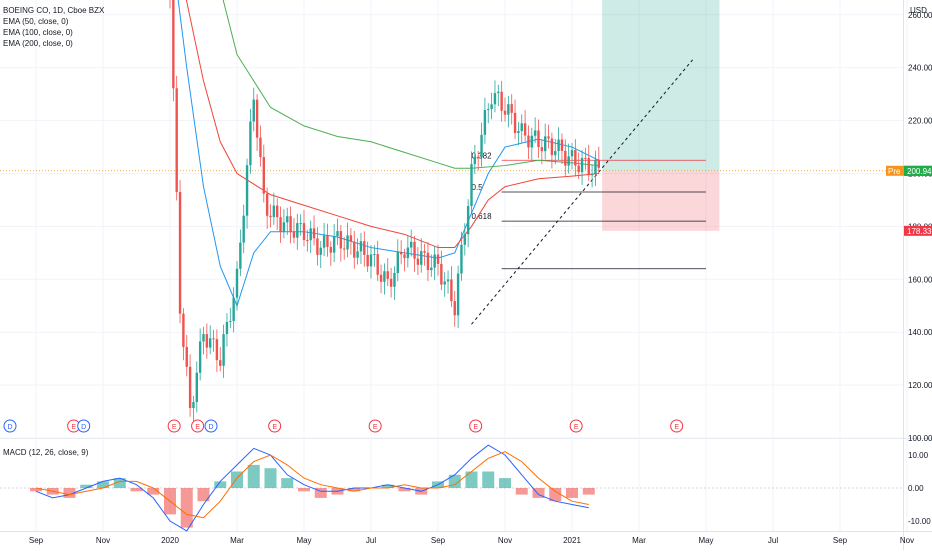  Describe the element at coordinates (895, 170) in the screenshot. I see `pre-market-tag` at that location.